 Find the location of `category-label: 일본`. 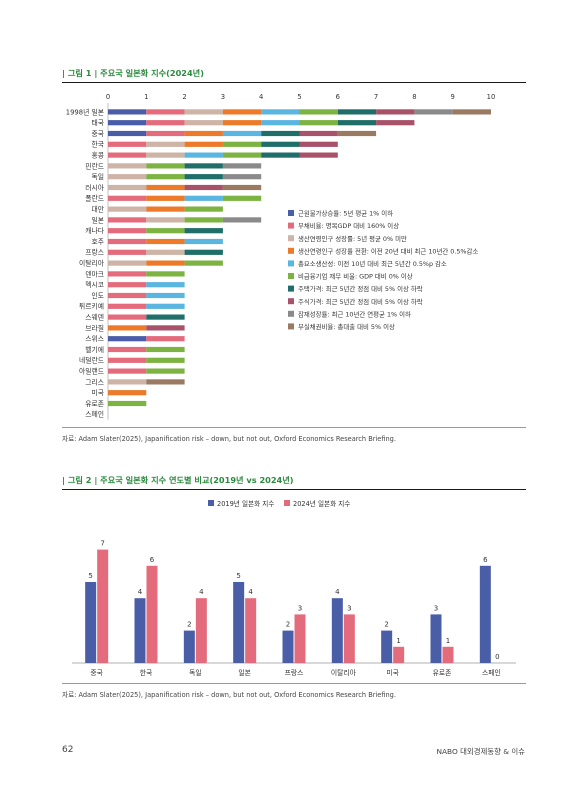

category-label: 일본 is located at coordinates (244, 672).